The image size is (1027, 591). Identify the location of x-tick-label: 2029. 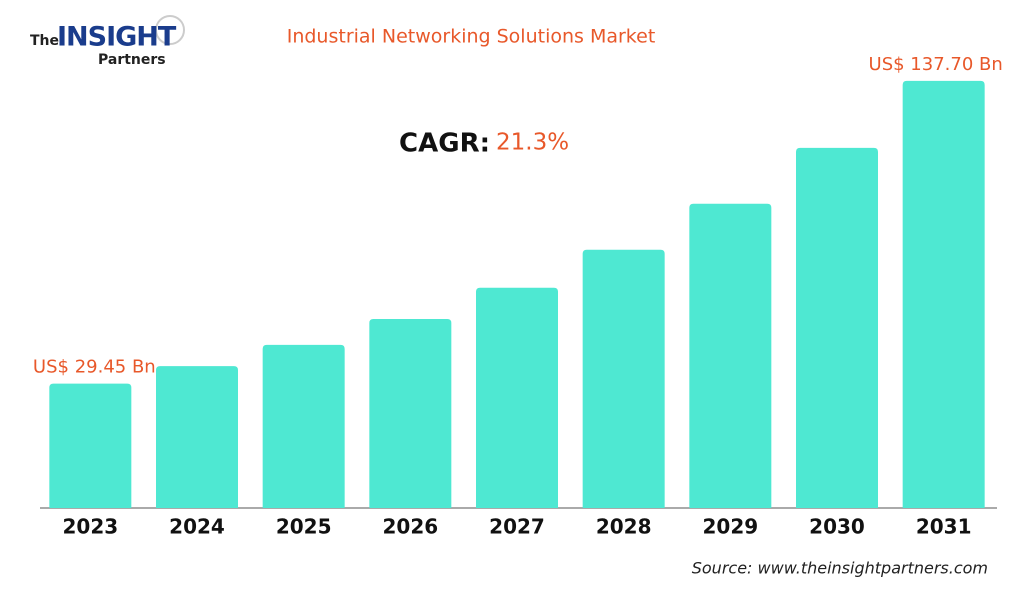
(730, 527).